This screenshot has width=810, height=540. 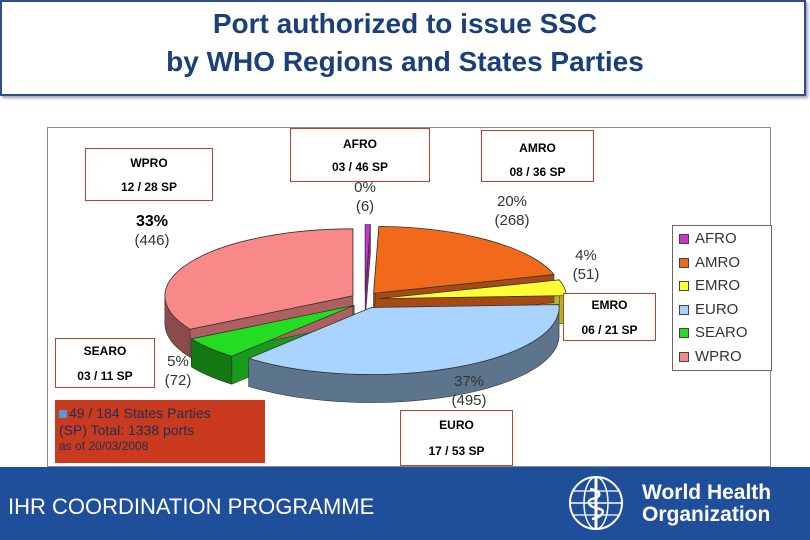 I want to click on region-name-euro: EURO, so click(x=456, y=425).